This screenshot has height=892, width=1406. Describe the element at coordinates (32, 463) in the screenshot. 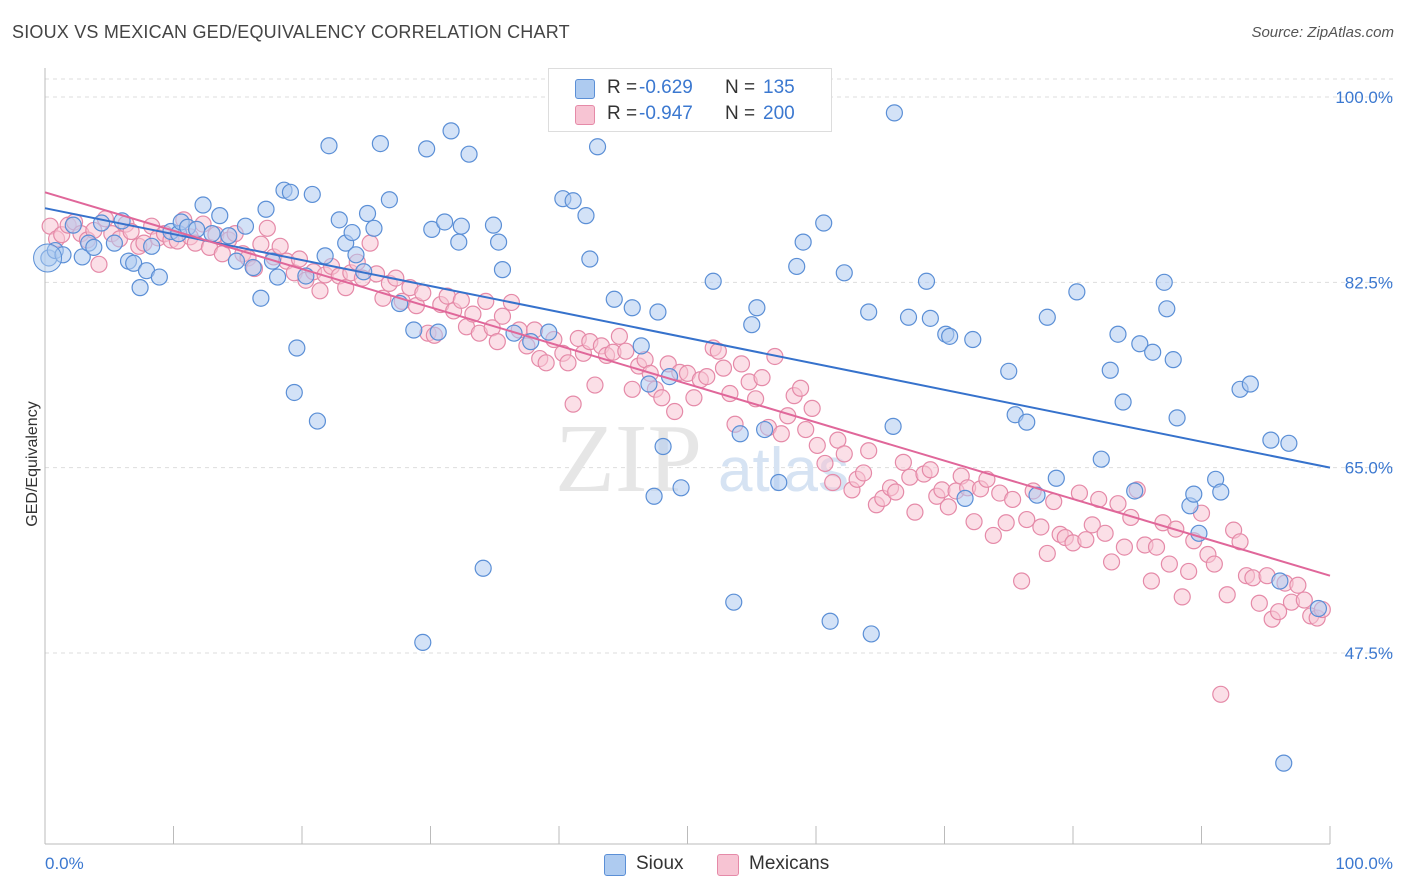

I see `y-axis-title: GED/Equivalency` at that location.